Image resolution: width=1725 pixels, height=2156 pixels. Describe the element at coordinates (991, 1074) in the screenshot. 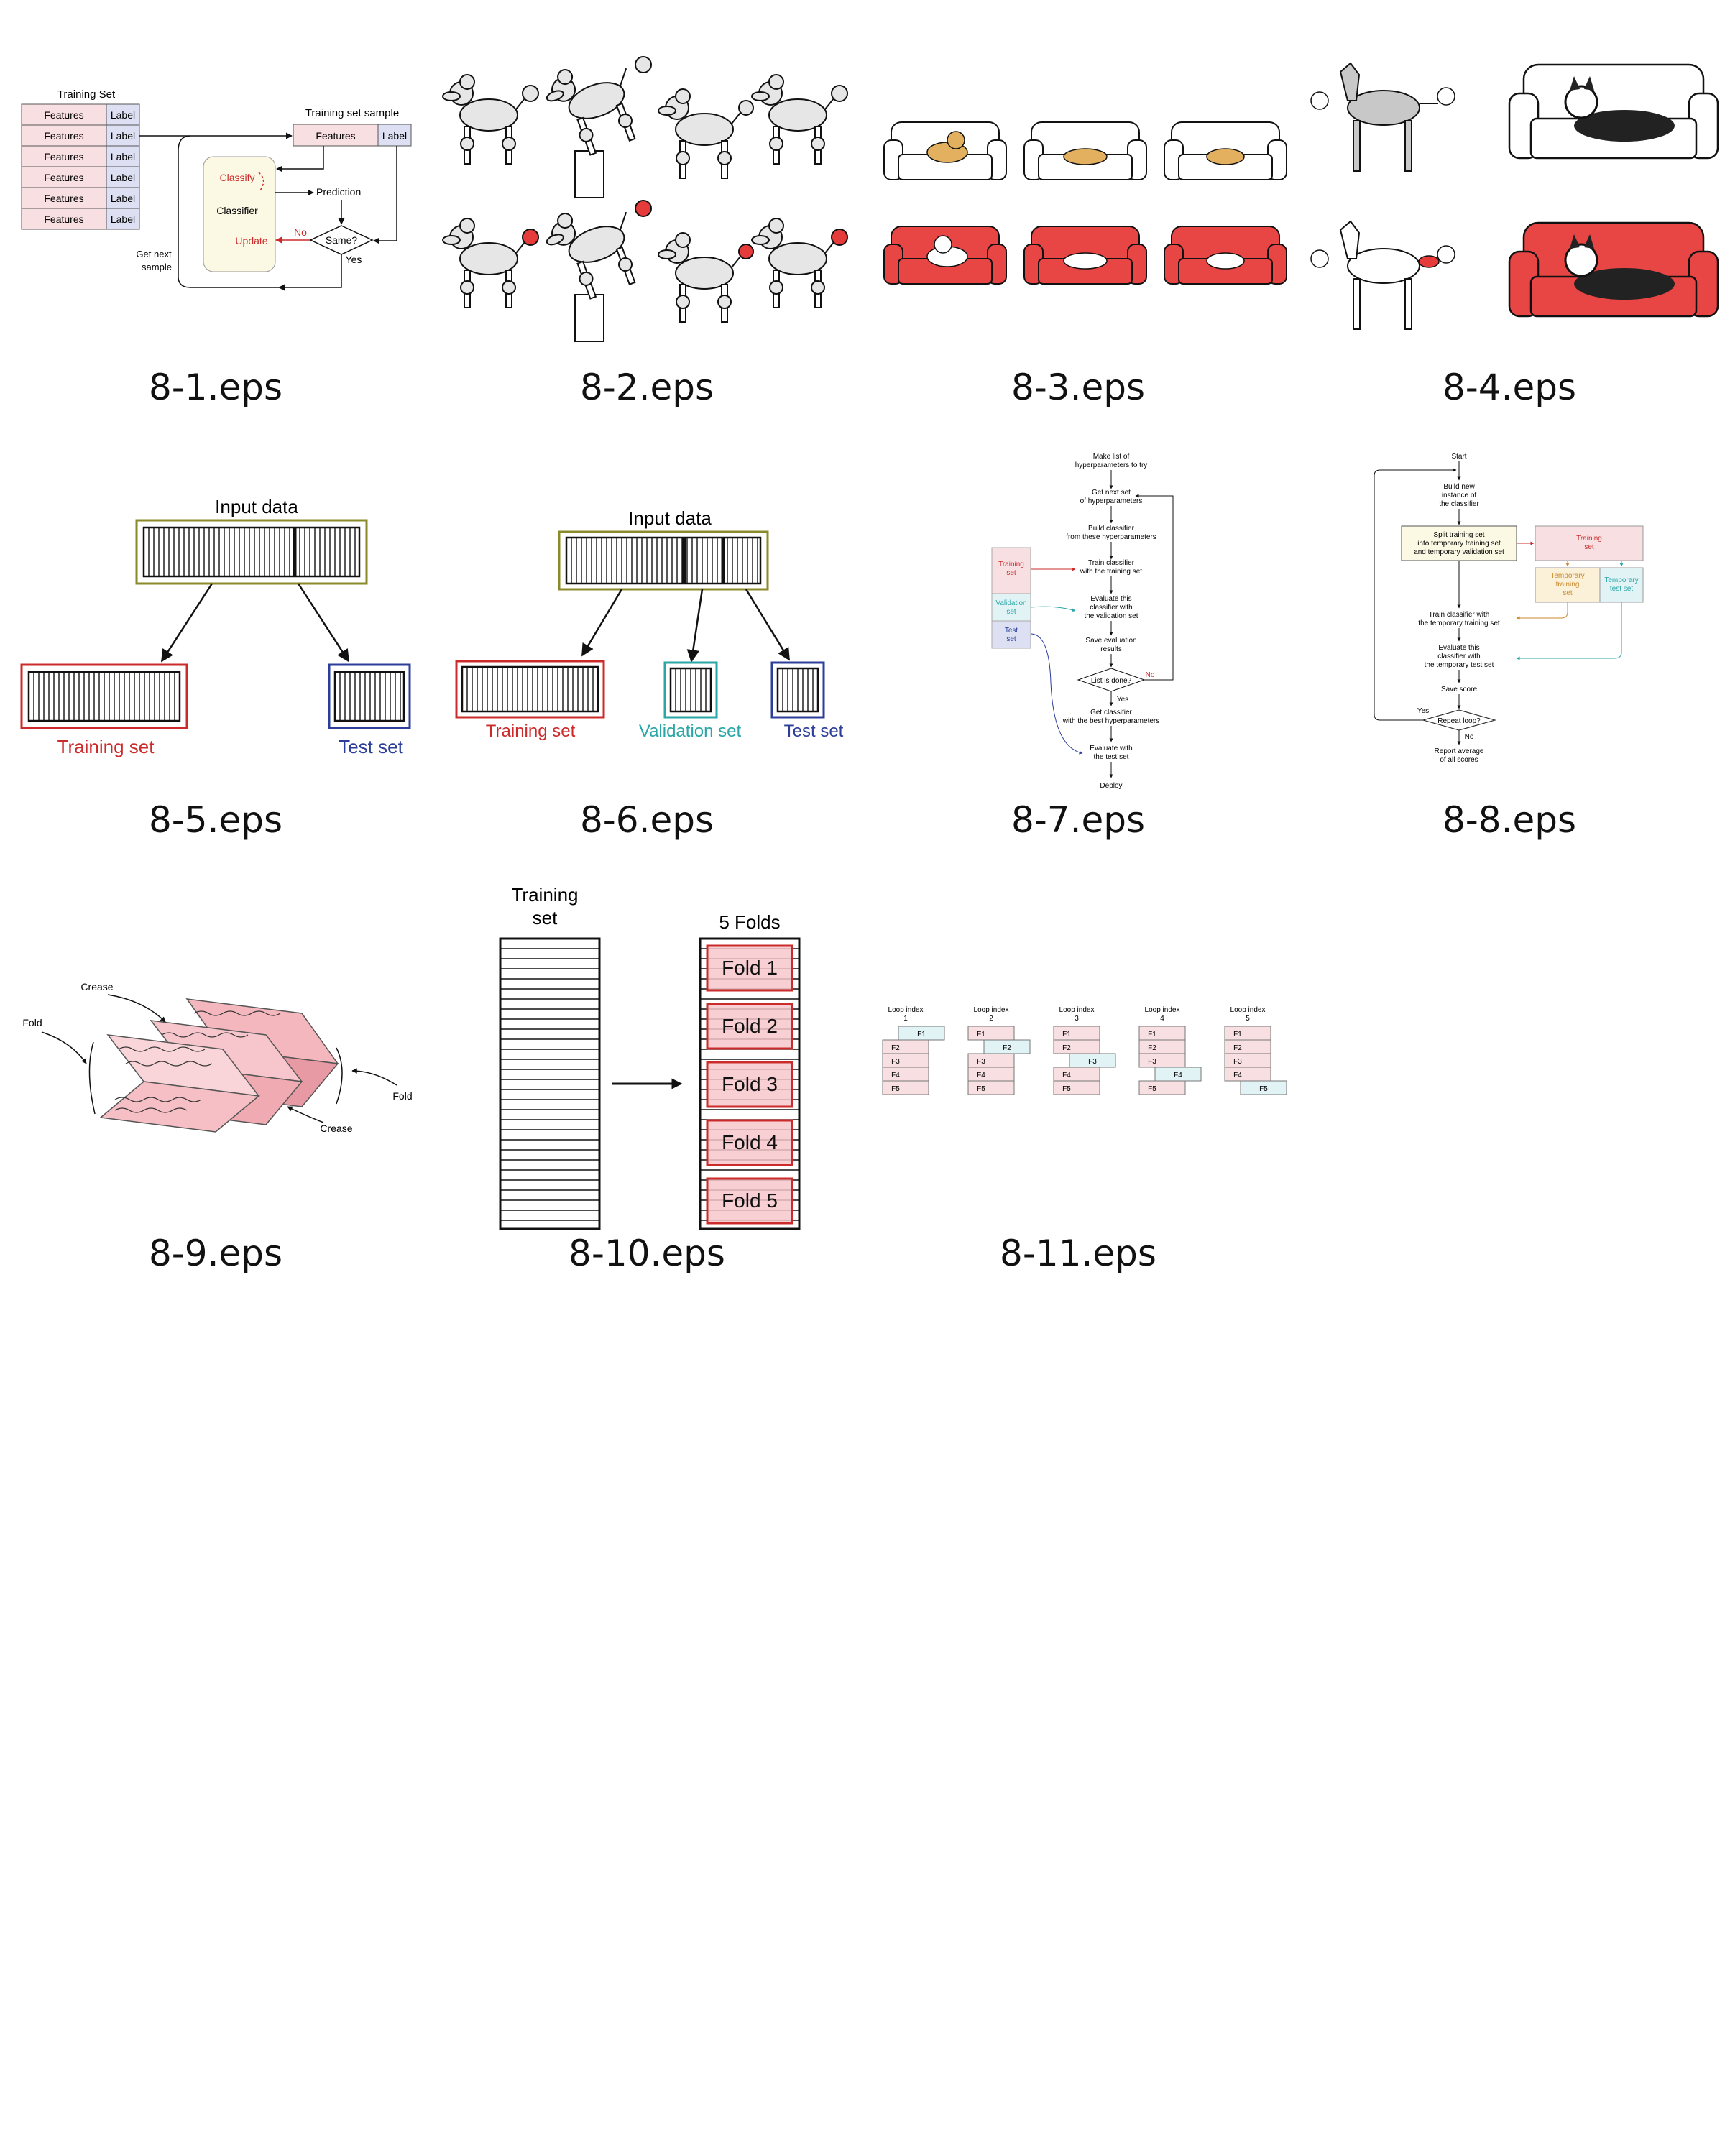

I see `train-fold: F4` at that location.